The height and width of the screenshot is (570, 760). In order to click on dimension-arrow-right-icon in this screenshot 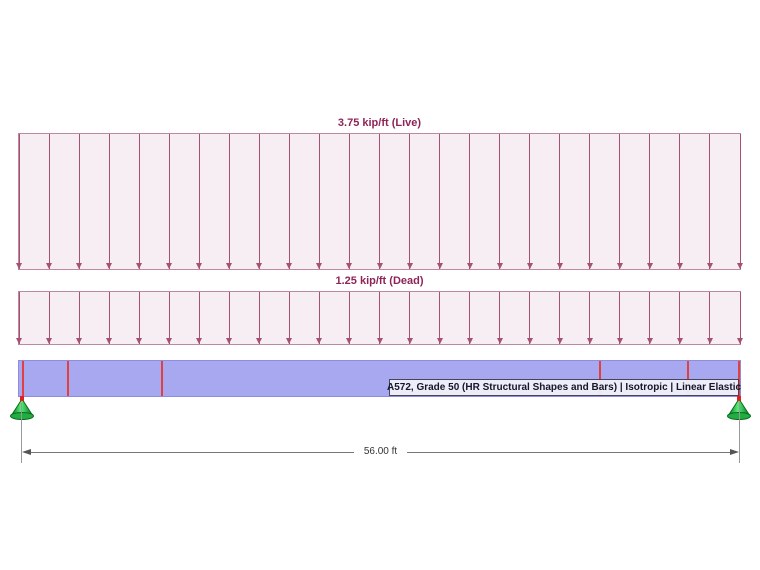, I will do `click(735, 452)`.